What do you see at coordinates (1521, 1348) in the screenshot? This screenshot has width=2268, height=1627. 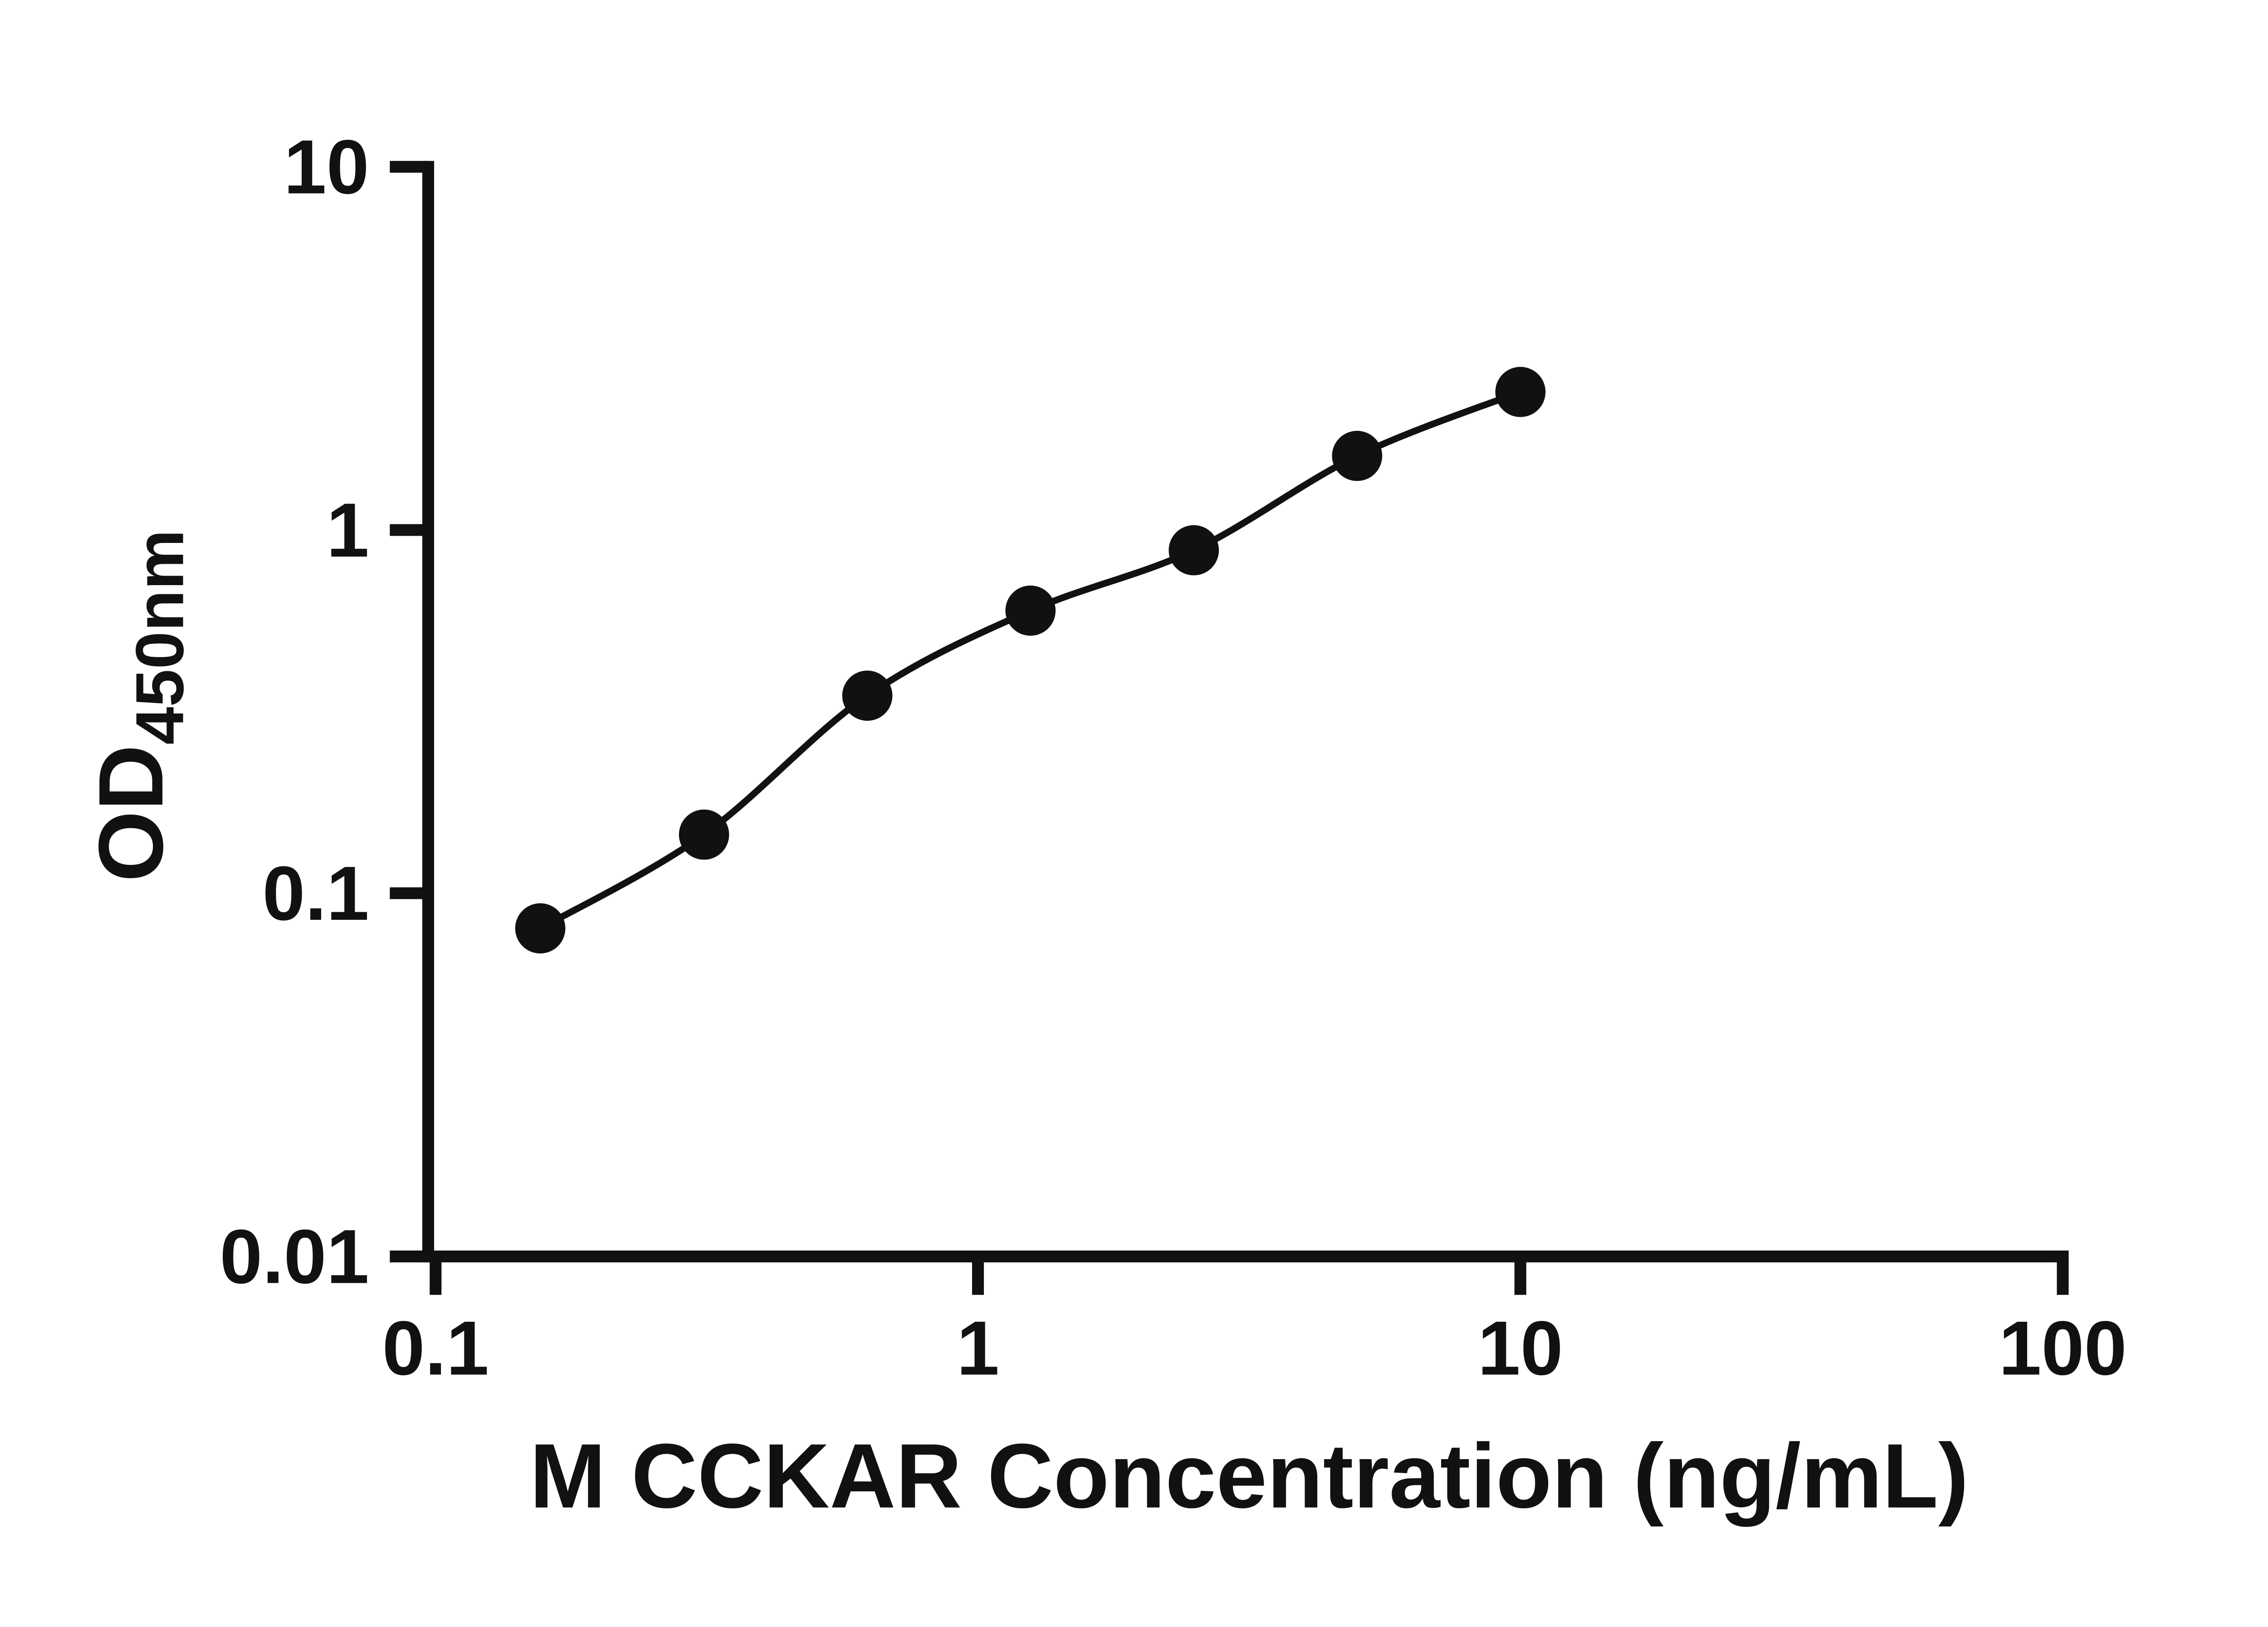 I see `x-tick-label: 10` at bounding box center [1521, 1348].